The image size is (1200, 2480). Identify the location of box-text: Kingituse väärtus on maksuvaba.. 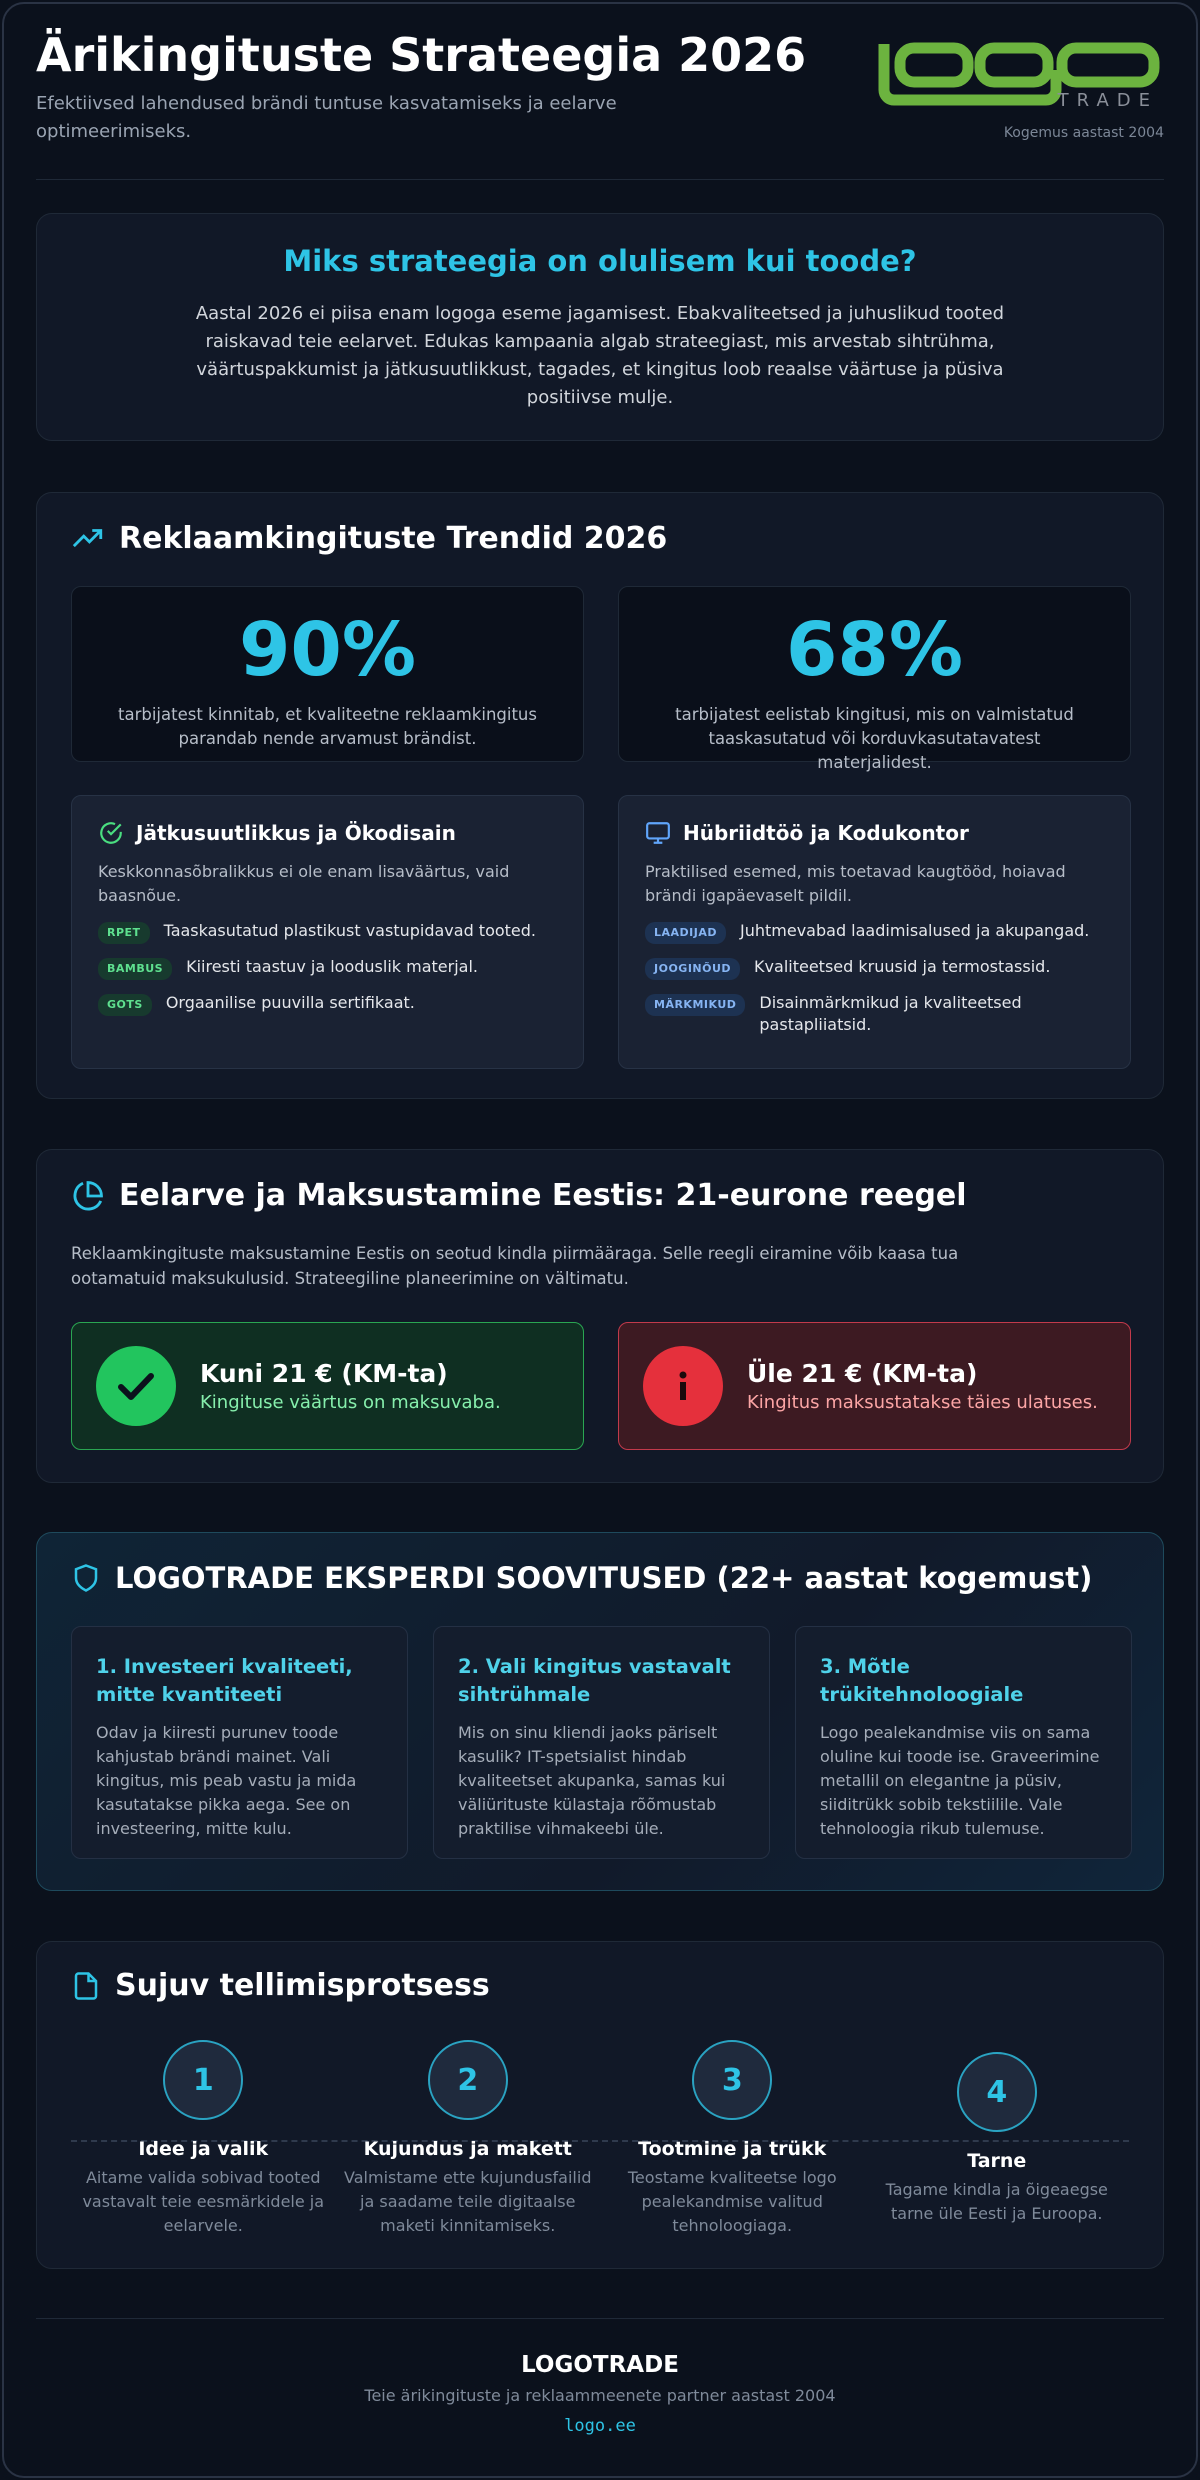
(350, 1402).